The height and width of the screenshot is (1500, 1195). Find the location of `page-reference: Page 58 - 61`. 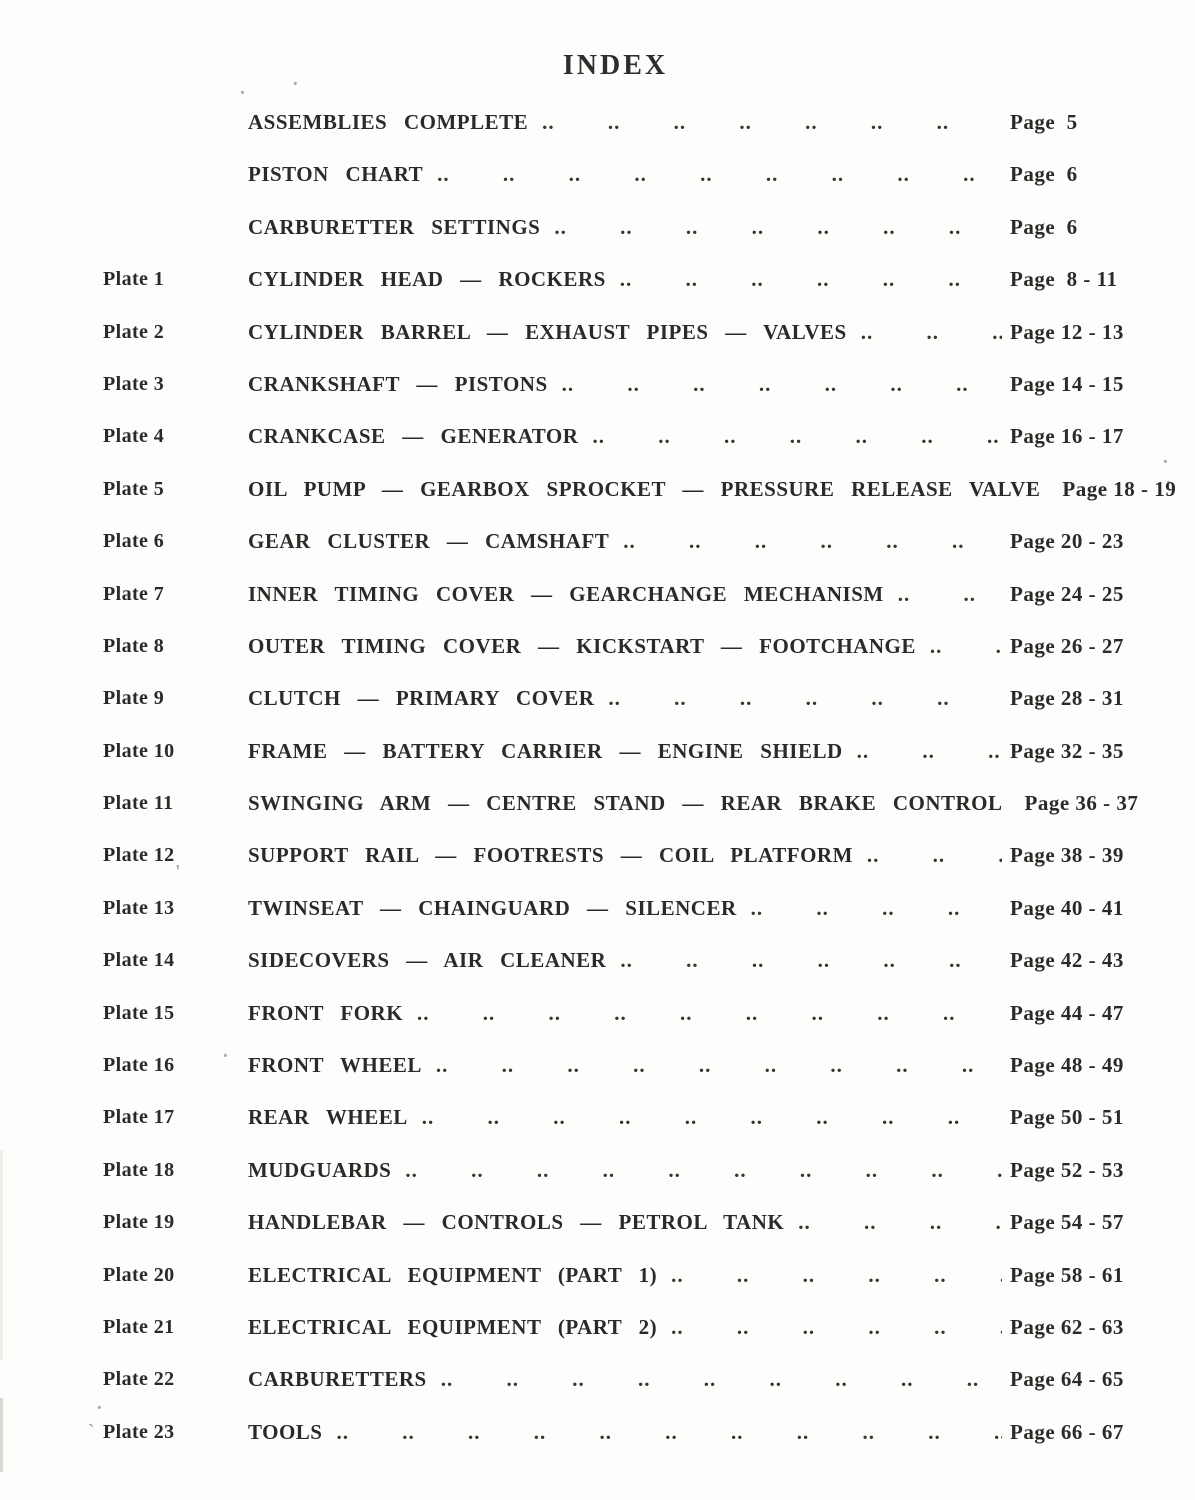

page-reference: Page 58 - 61 is located at coordinates (1067, 1274).